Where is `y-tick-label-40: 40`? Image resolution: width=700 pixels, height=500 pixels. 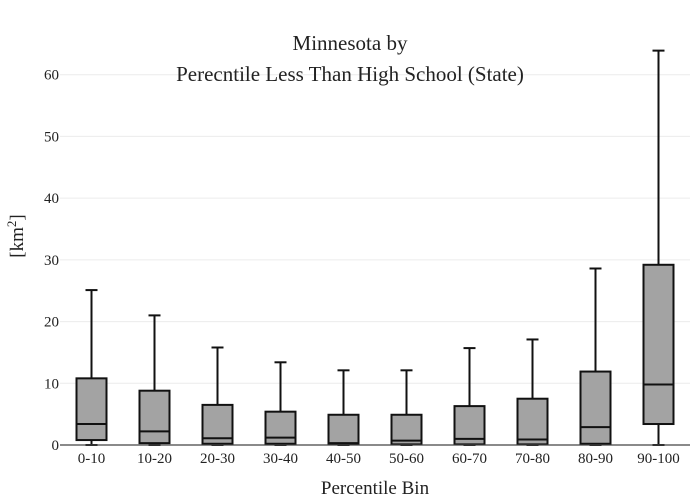
y-tick-label-40: 40 is located at coordinates (51, 199).